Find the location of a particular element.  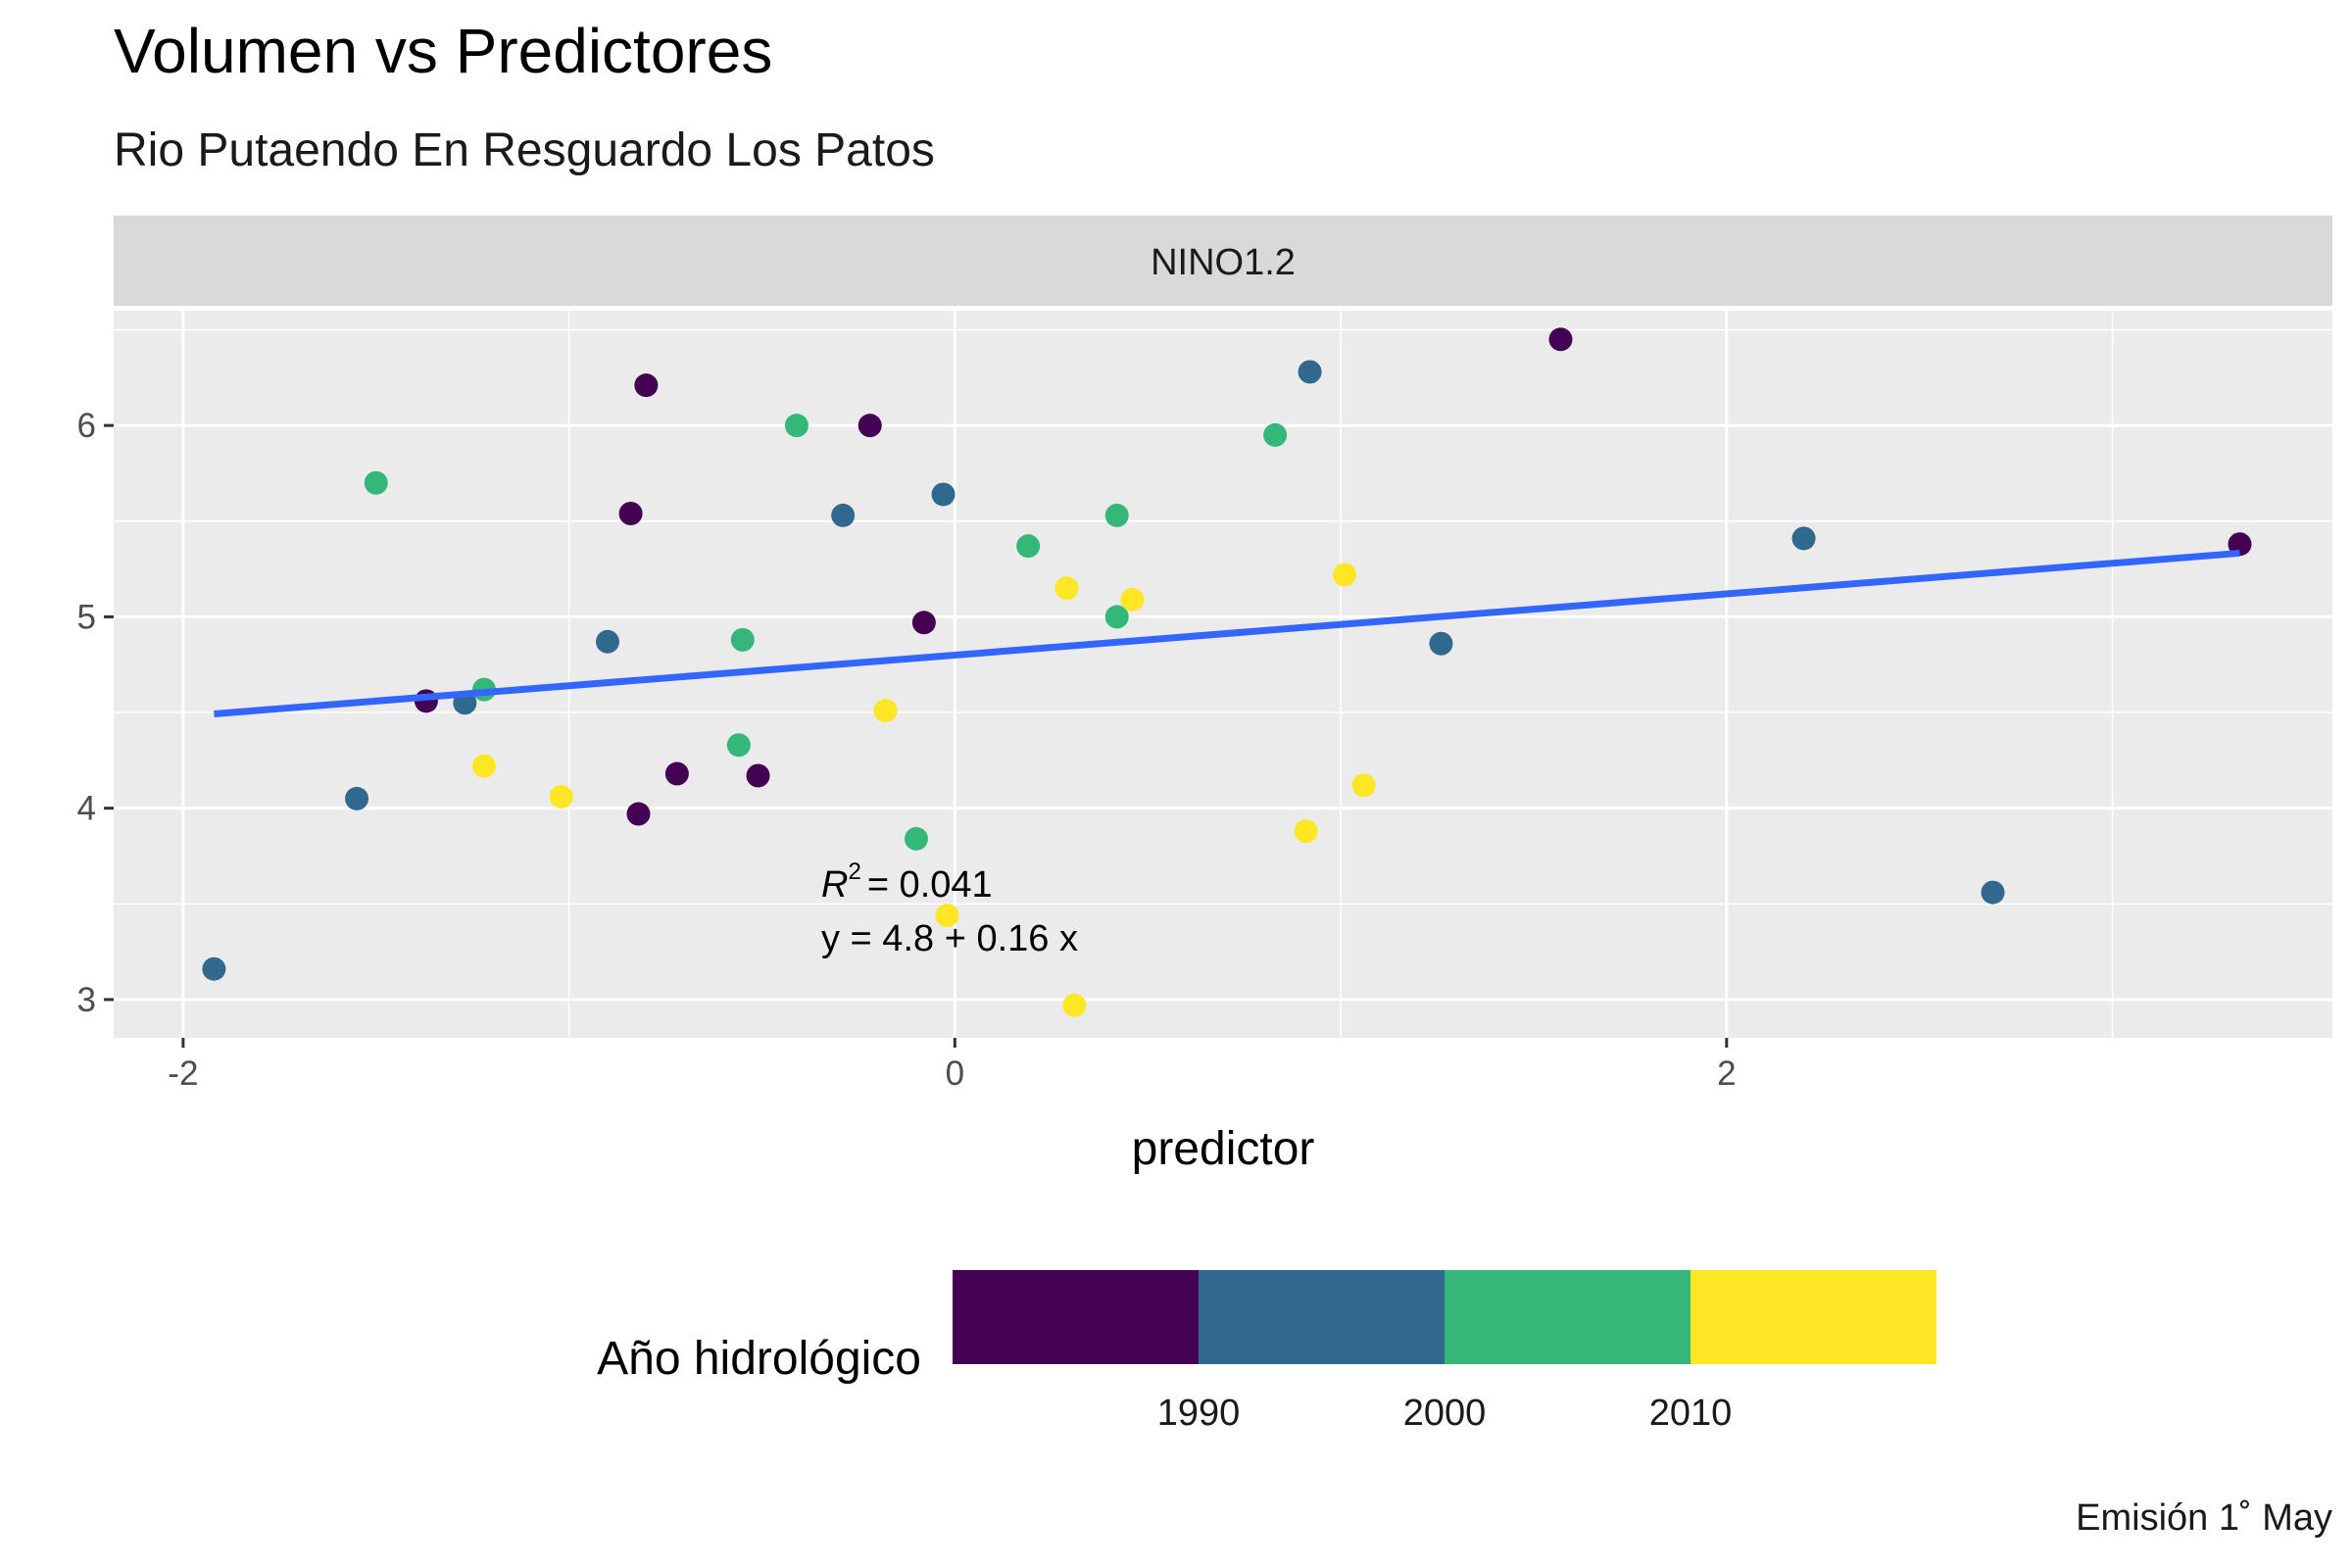

regression-annotation: R2 = 0.041 y = 4.8 + 0.16 x is located at coordinates (949, 908).